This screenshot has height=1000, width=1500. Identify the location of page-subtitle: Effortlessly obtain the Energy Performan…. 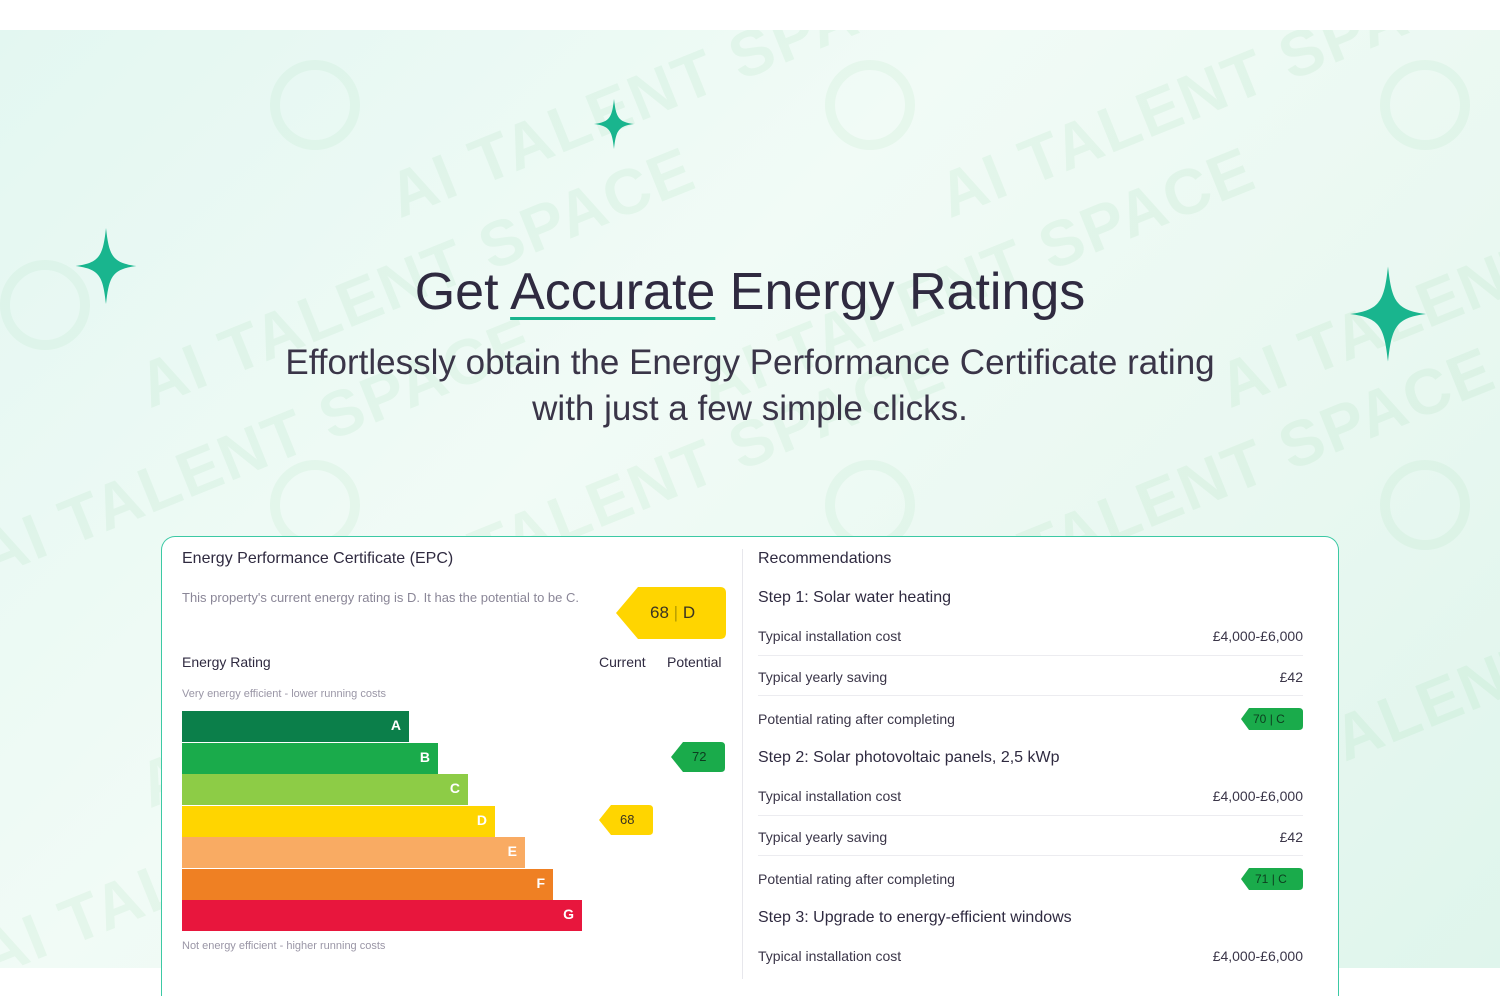
(750, 386).